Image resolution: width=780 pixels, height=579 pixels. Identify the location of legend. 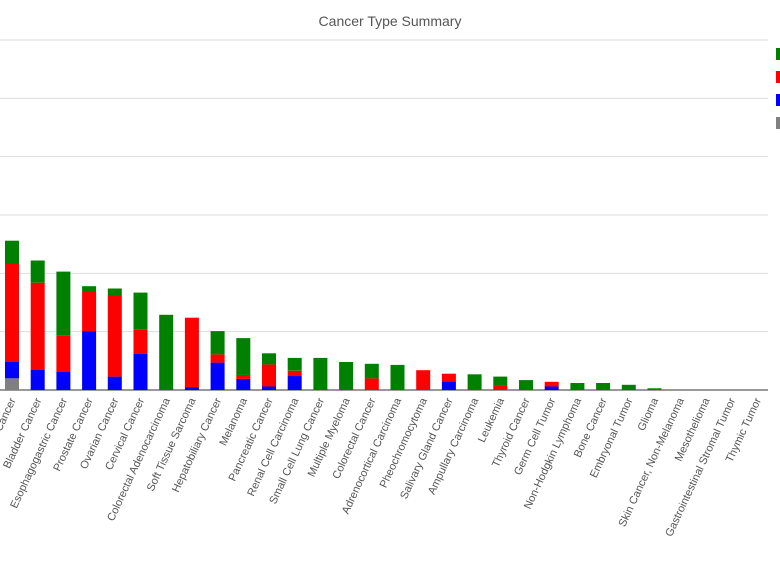
(778, 88).